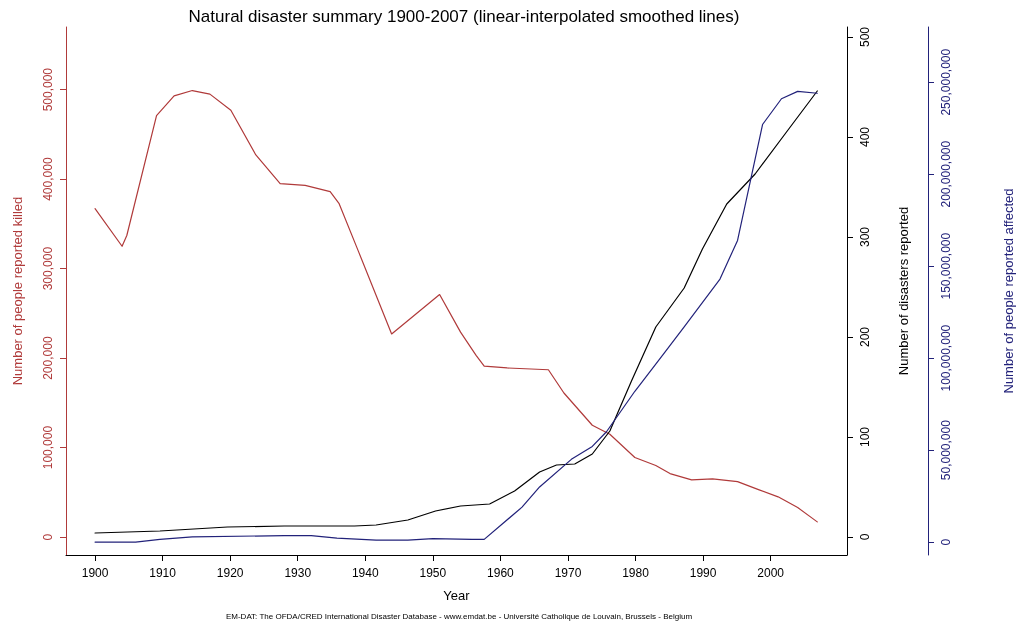  Describe the element at coordinates (48, 89) in the screenshot. I see `y-tick-label: 500,000` at that location.